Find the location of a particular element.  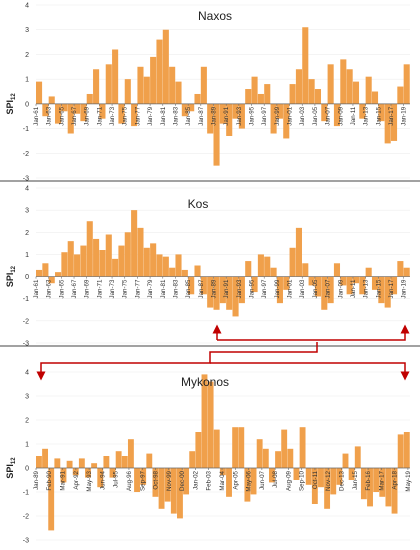

y-tick-label: -1 is located at coordinates (26, 129).